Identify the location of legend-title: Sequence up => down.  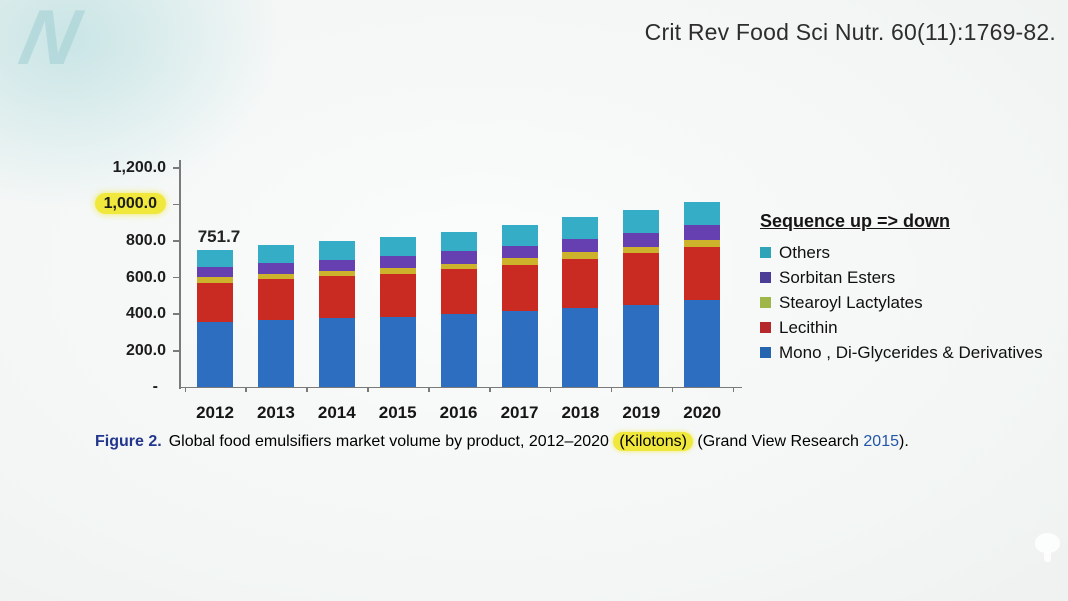
(855, 221).